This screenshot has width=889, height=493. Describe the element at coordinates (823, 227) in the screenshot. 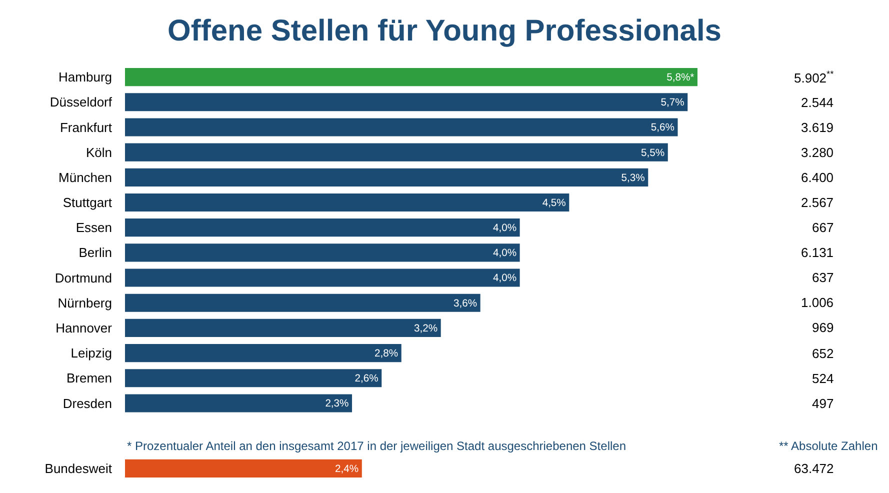

I see `text: 667` at that location.